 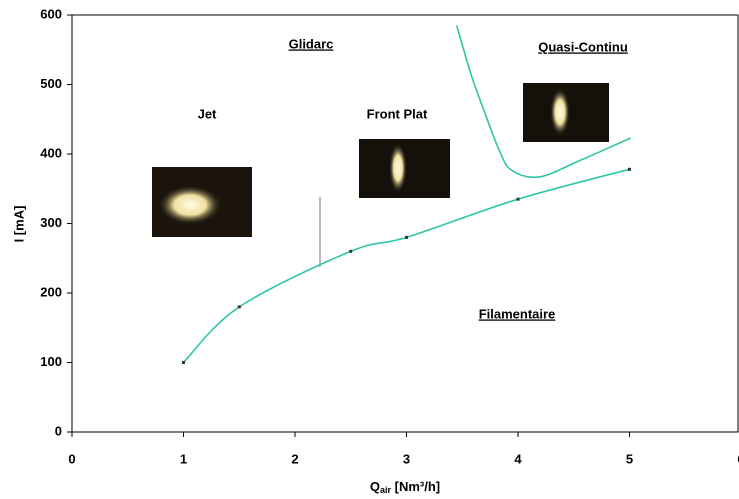 I want to click on glow-quasi-continu, so click(x=560, y=112).